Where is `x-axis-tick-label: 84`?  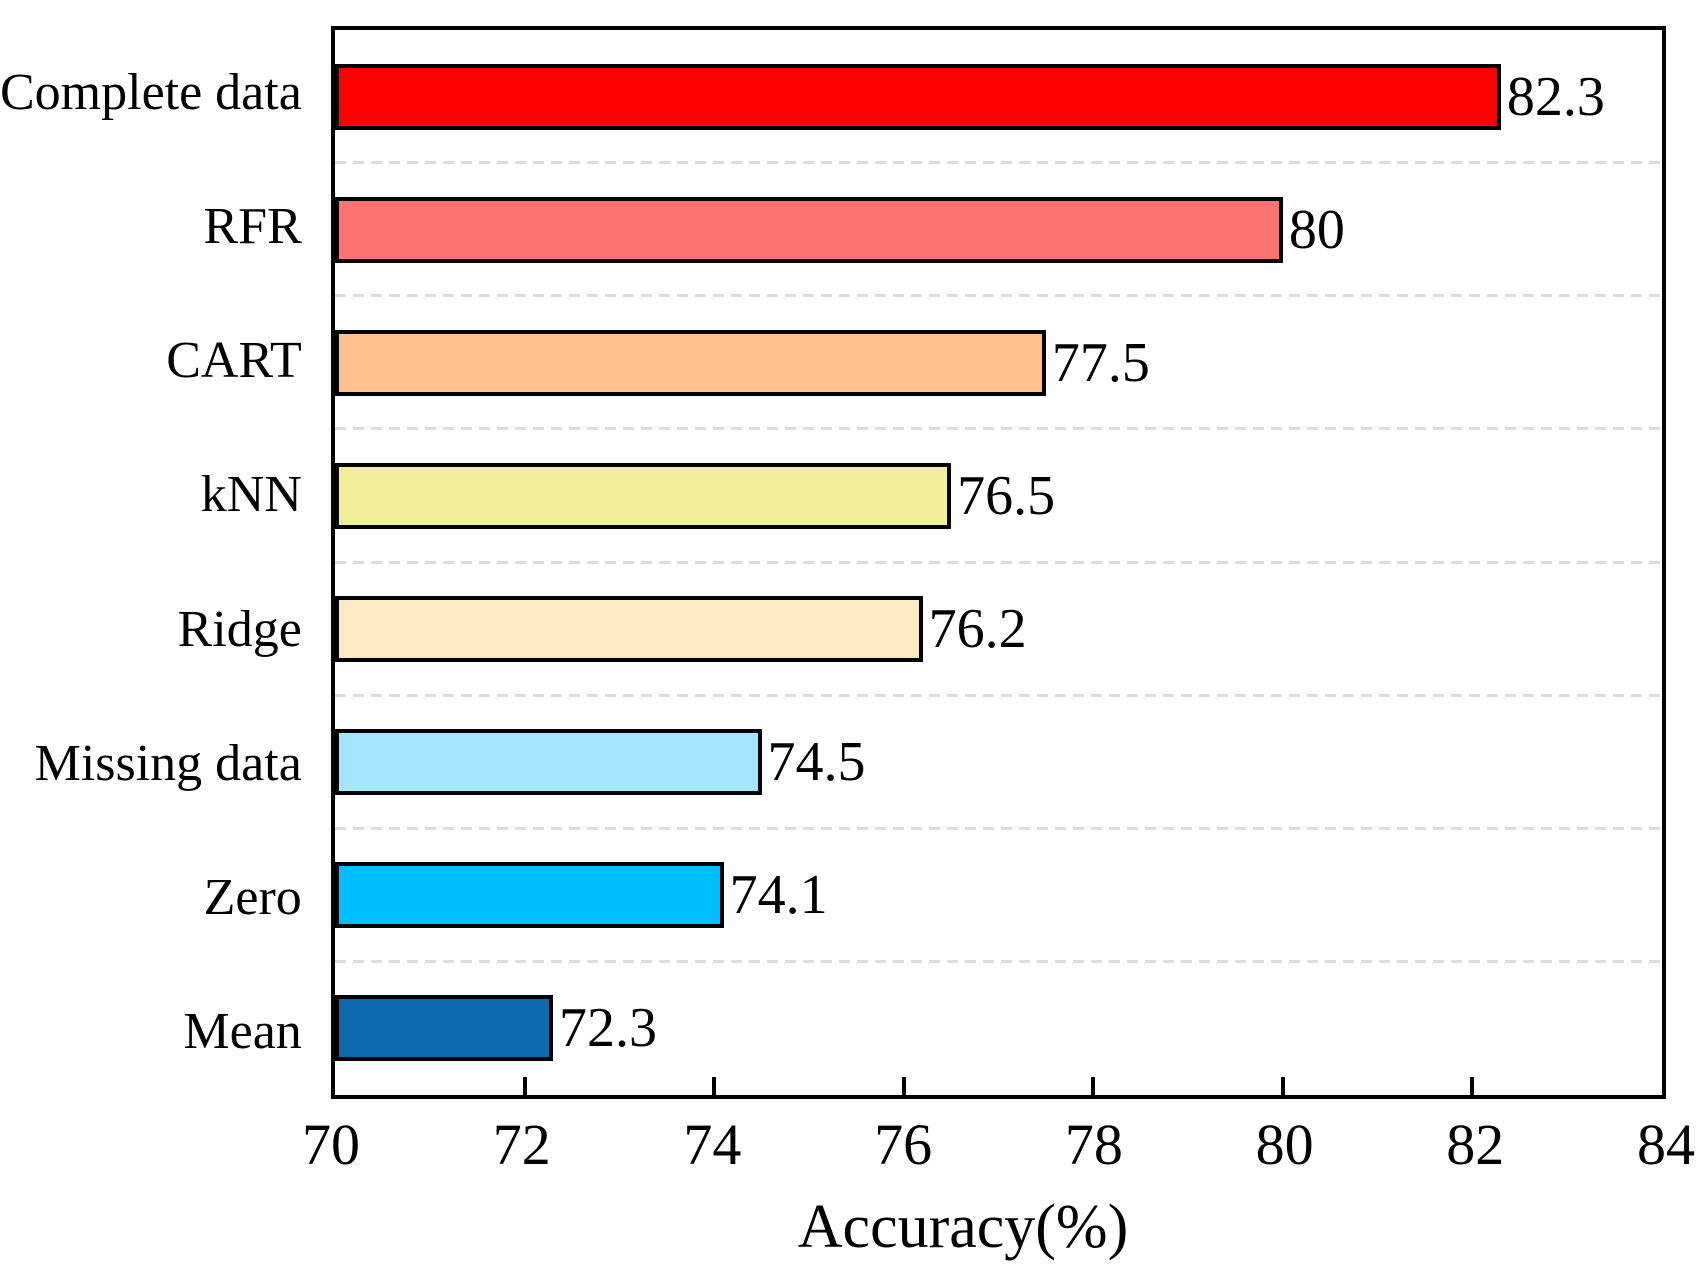
x-axis-tick-label: 84 is located at coordinates (1666, 1144).